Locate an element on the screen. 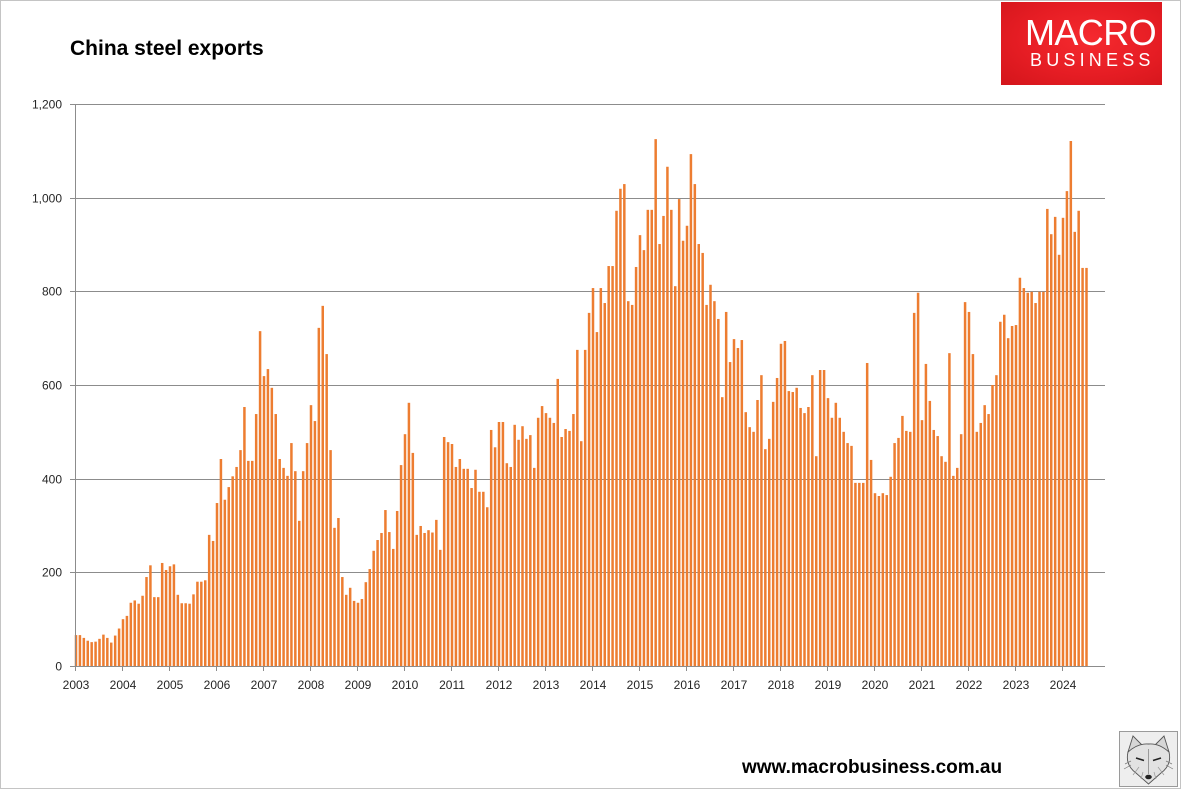 This screenshot has height=789, width=1181. x-tick-label: 2006 is located at coordinates (217, 685).